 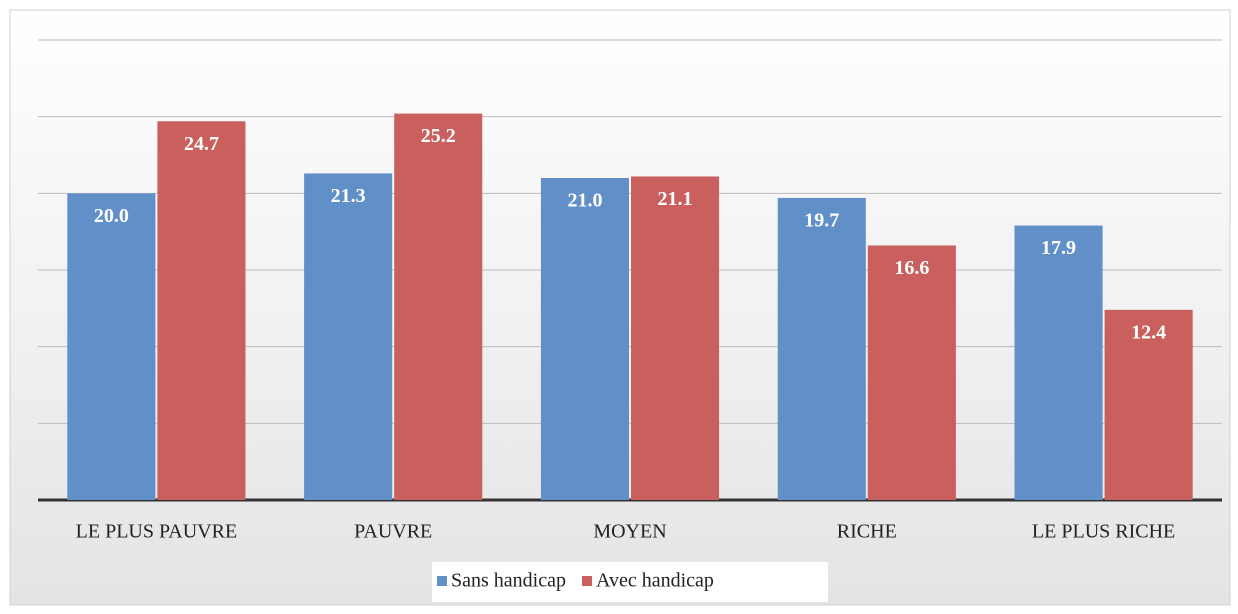 I want to click on value-label: 21.1, so click(x=675, y=199).